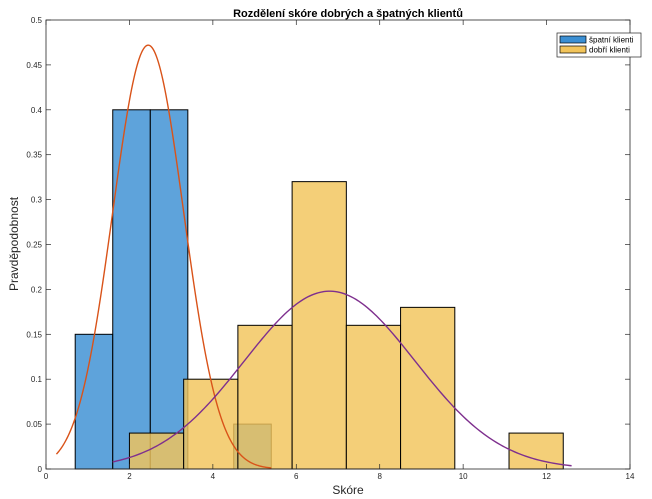  Describe the element at coordinates (34, 245) in the screenshot. I see `y-tick-label: 0.25` at that location.